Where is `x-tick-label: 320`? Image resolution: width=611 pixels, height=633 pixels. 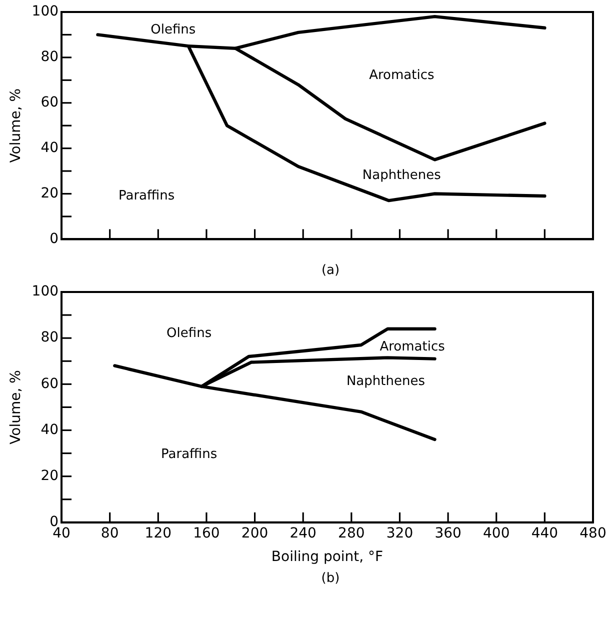 x-tick-label: 320 is located at coordinates (400, 533).